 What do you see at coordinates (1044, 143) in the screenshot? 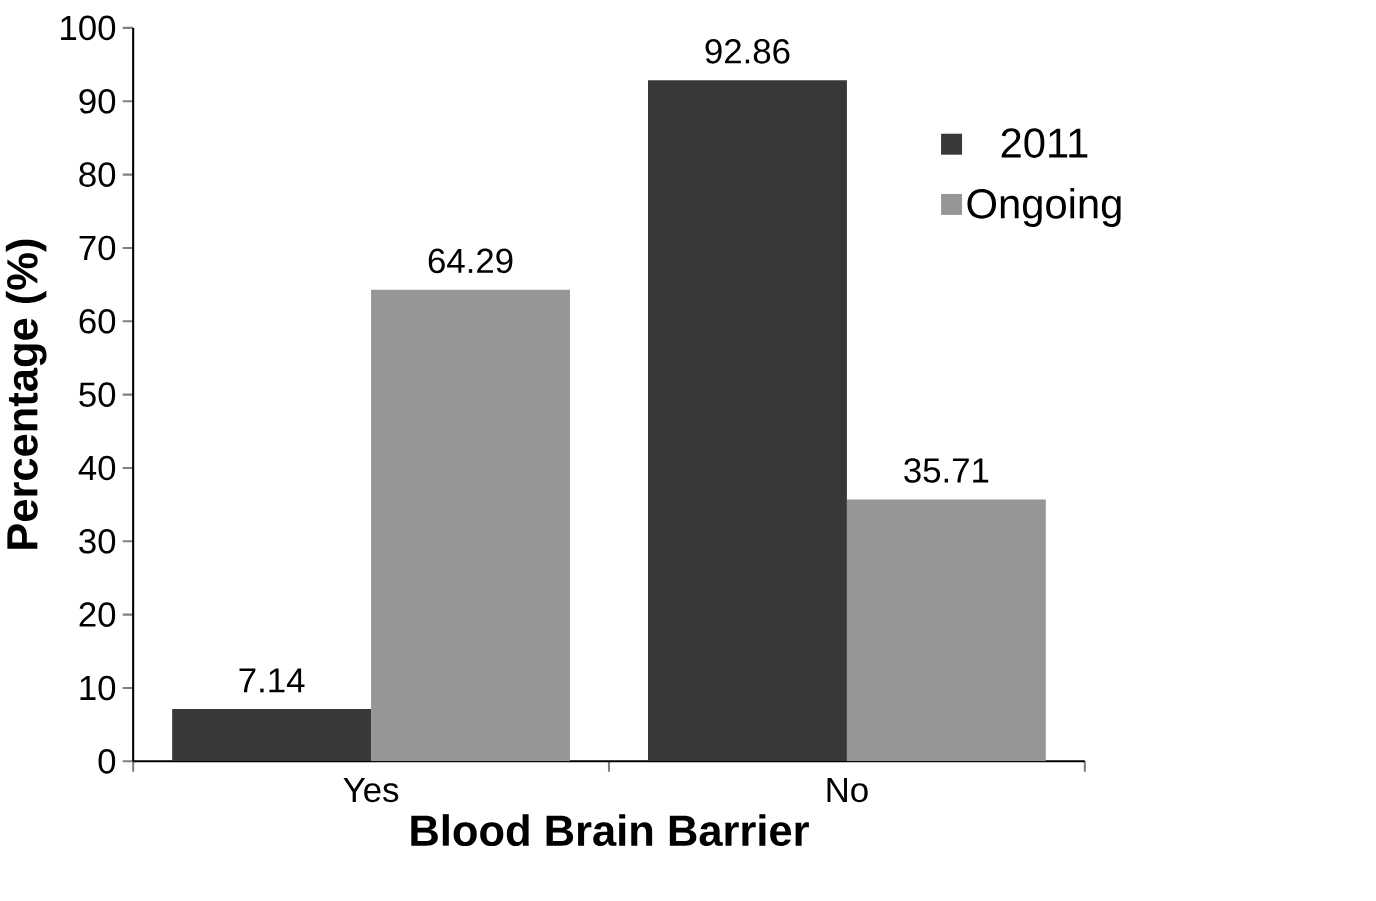
I see `legend-label: 2011` at bounding box center [1044, 143].